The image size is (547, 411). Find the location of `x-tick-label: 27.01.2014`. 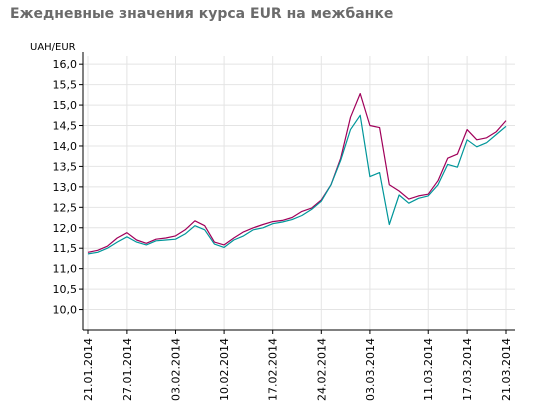

x-tick-label: 27.01.2014 is located at coordinates (127, 369).